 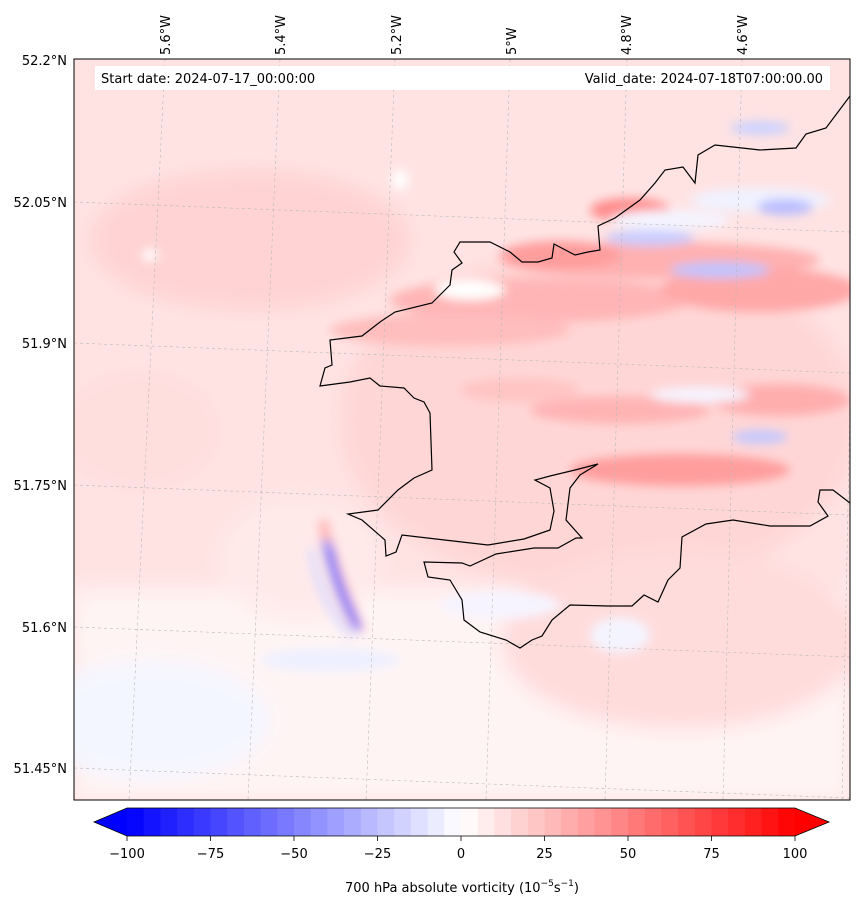 What do you see at coordinates (377, 854) in the screenshot?
I see `colorbar-tick-label: −25` at bounding box center [377, 854].